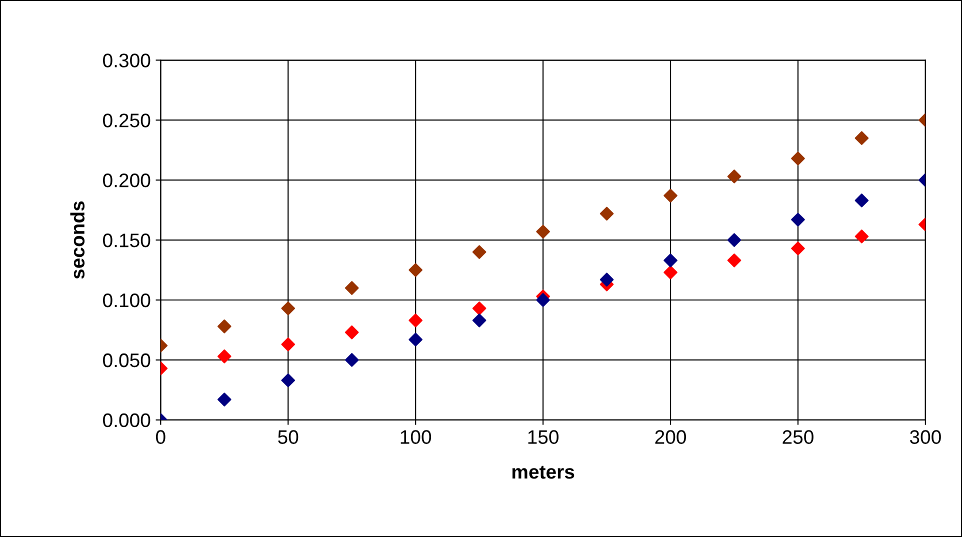  I want to click on x-axis-title: meters, so click(543, 472).